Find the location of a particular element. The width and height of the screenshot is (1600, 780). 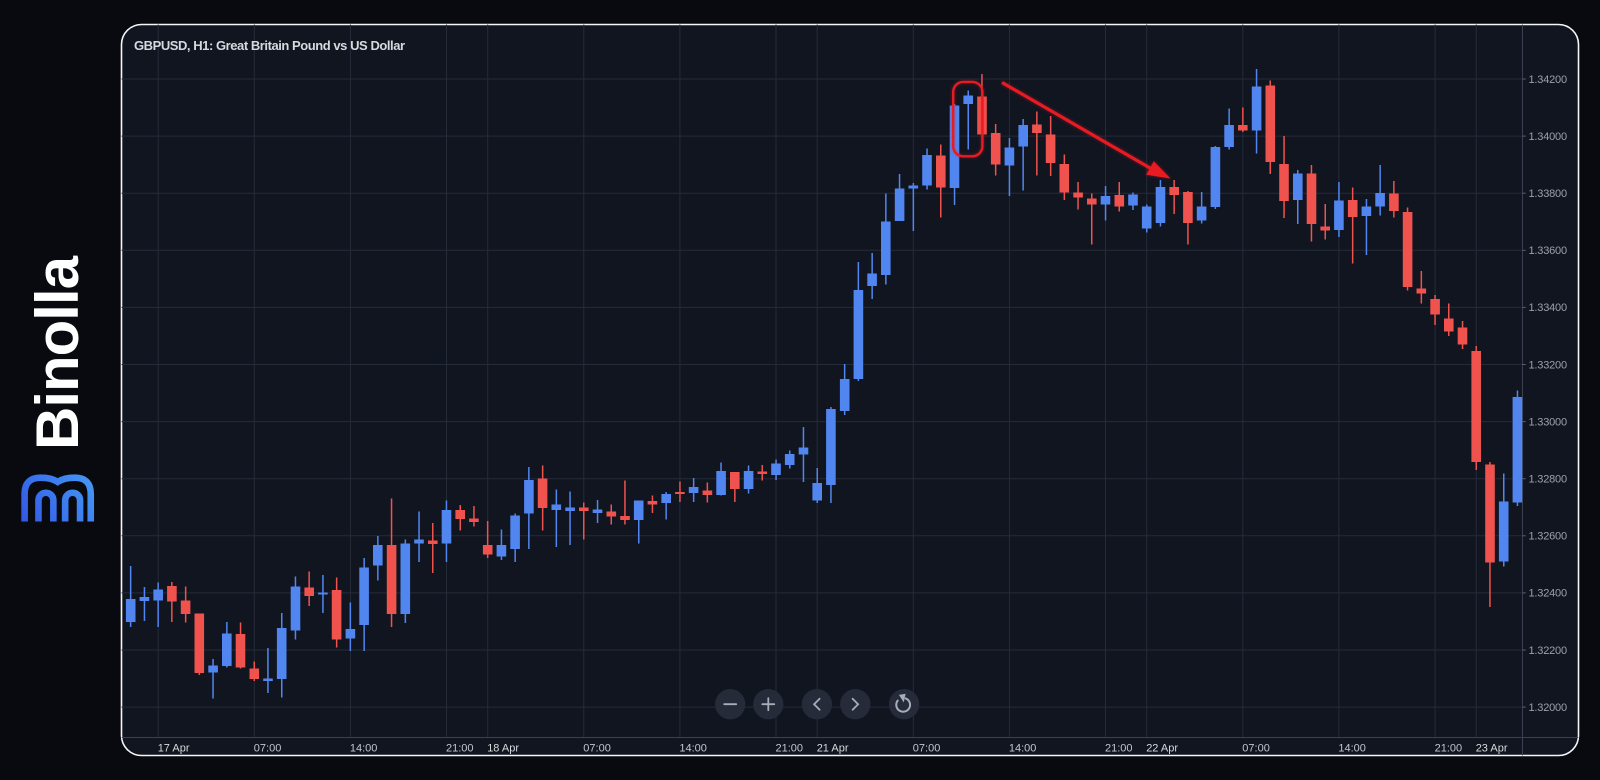

svg-text: 1.33400 is located at coordinates (1548, 308).